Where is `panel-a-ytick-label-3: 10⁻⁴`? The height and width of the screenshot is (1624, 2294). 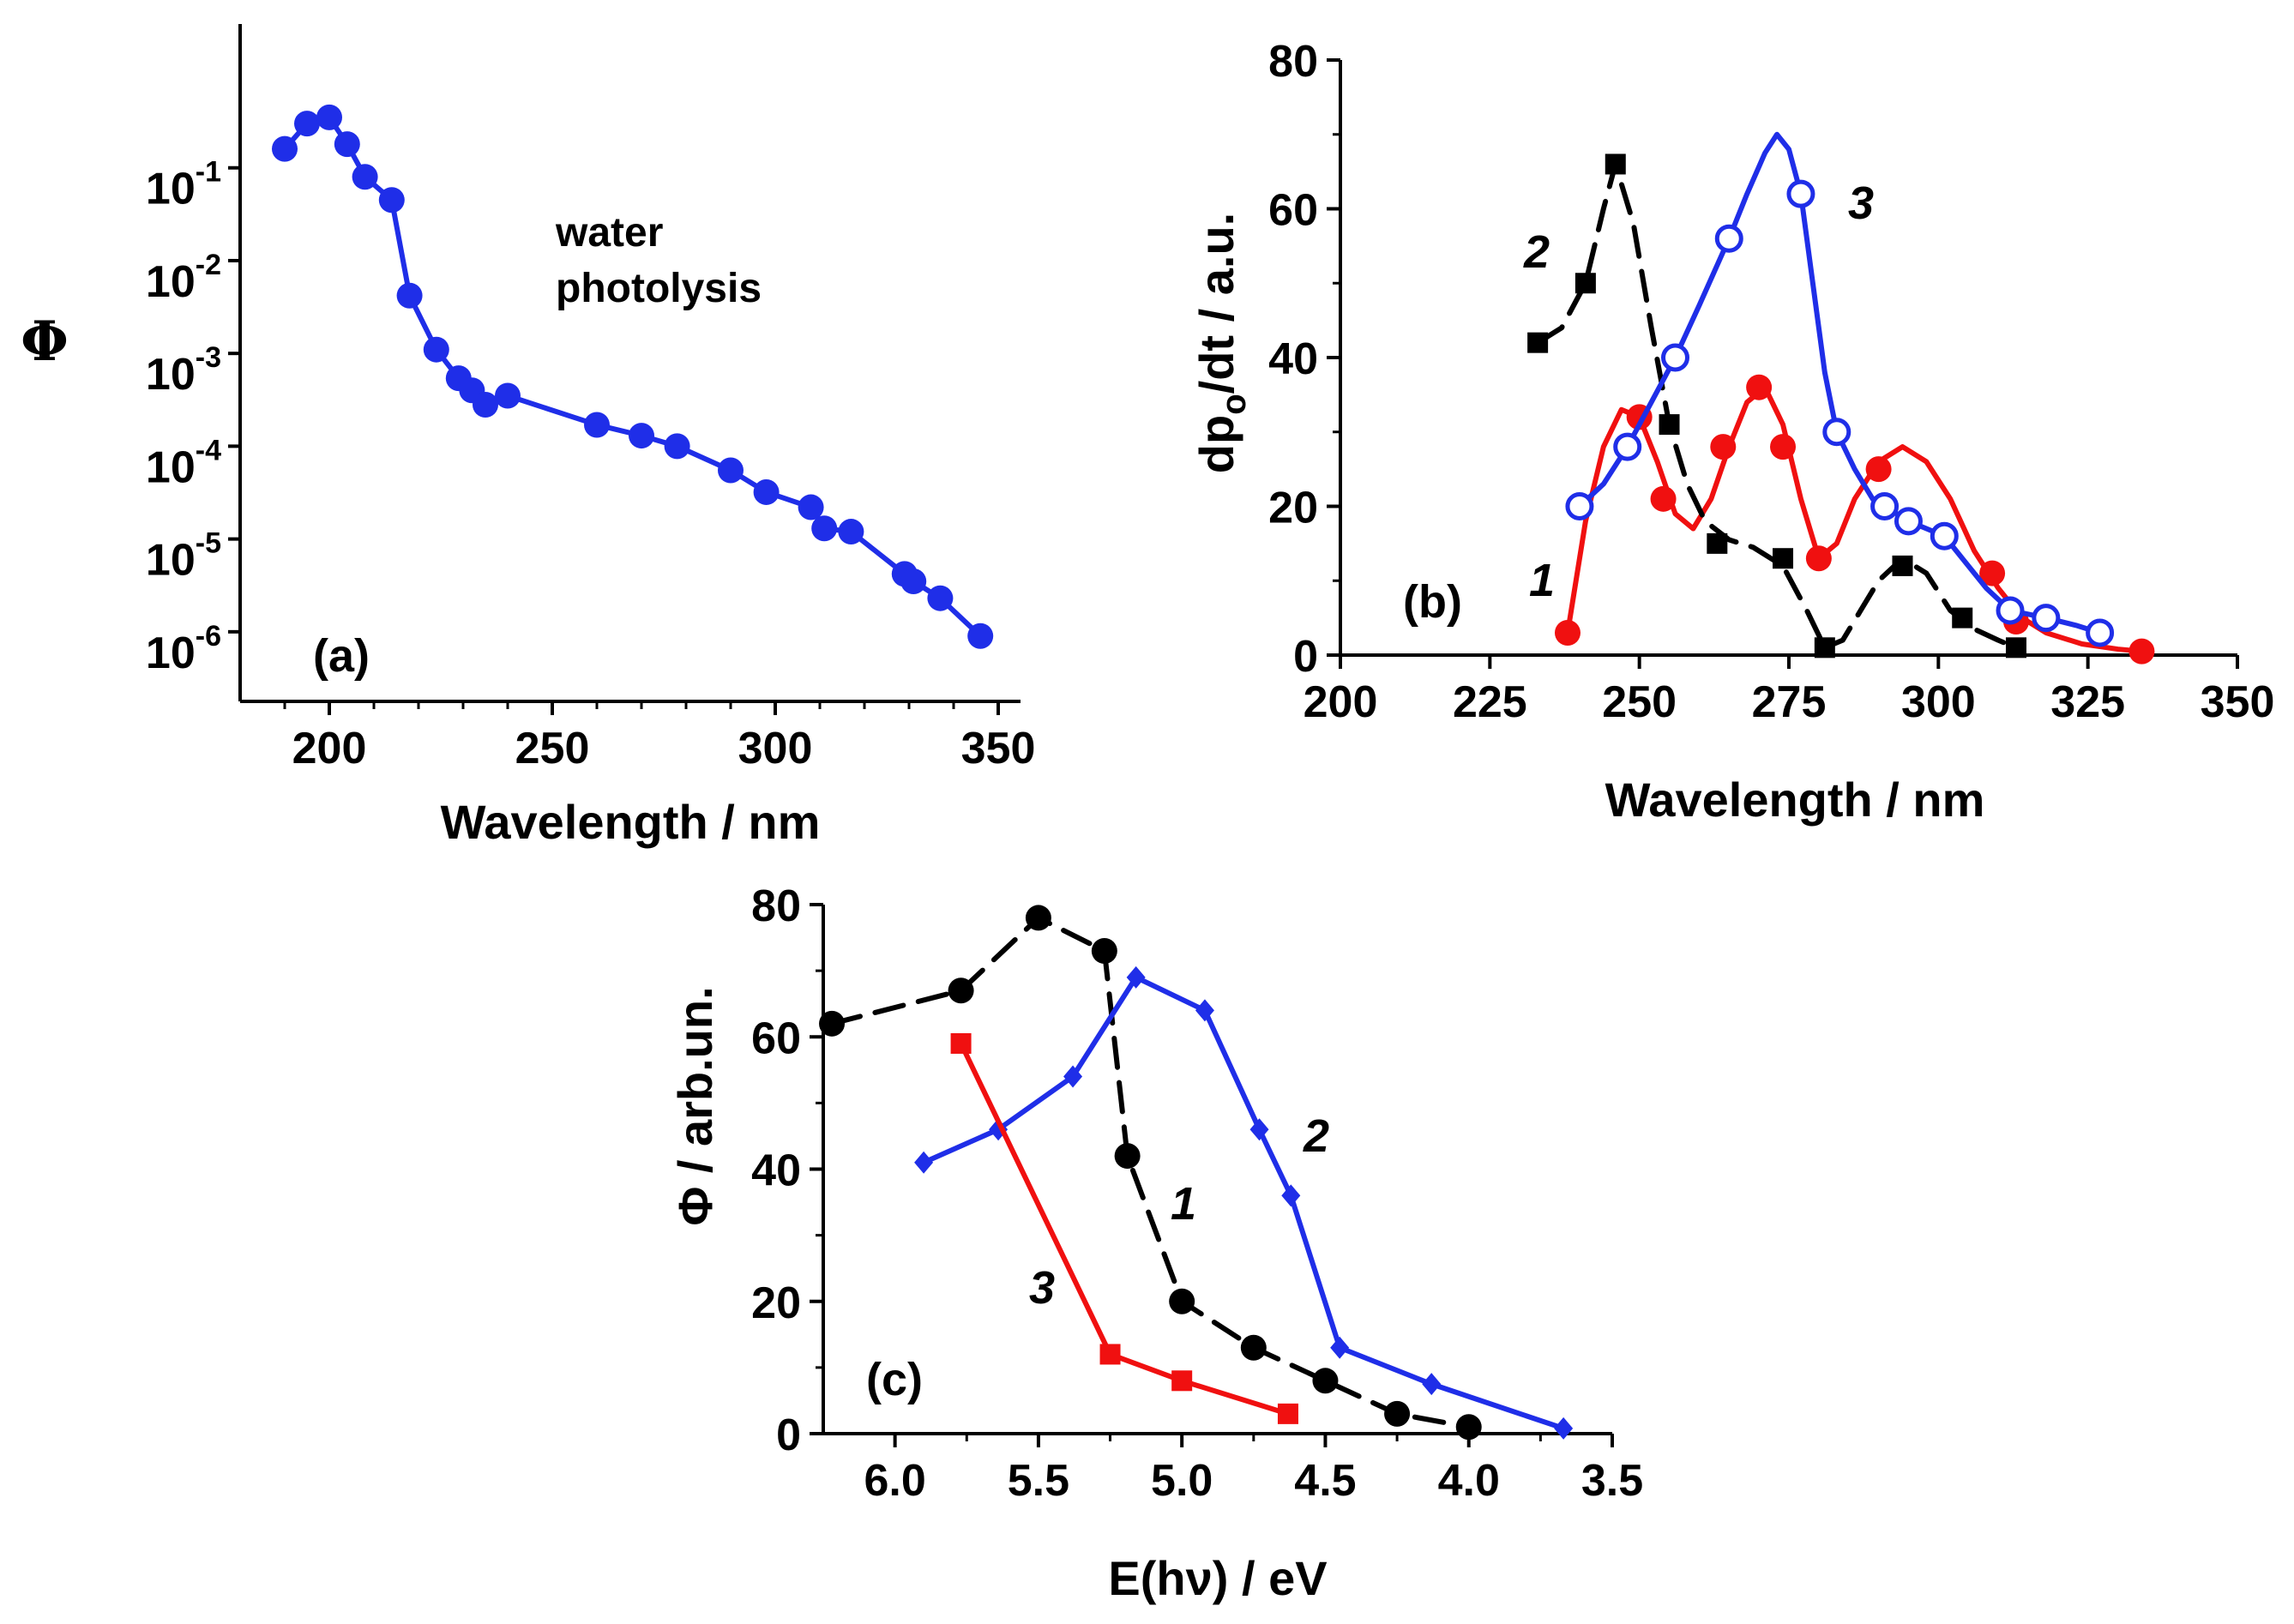
panel-a-ytick-label-3: 10⁻⁴ is located at coordinates (183, 463).